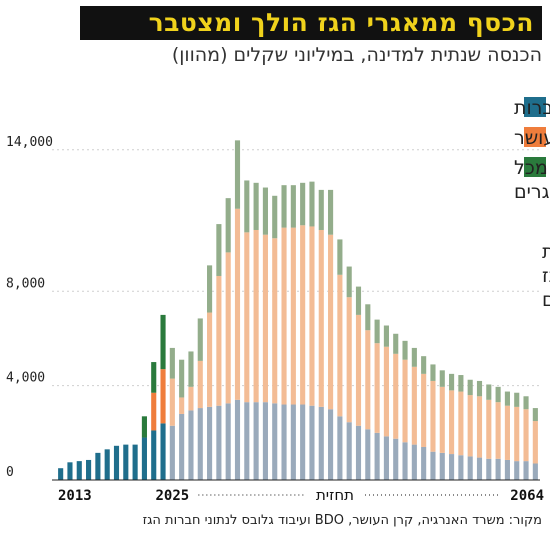 This screenshot has height=537, width=550. Describe the element at coordinates (341, 22) in the screenshot. I see `chart-title: הכסף ממאגרי הגז הולך ומצטבר` at that location.